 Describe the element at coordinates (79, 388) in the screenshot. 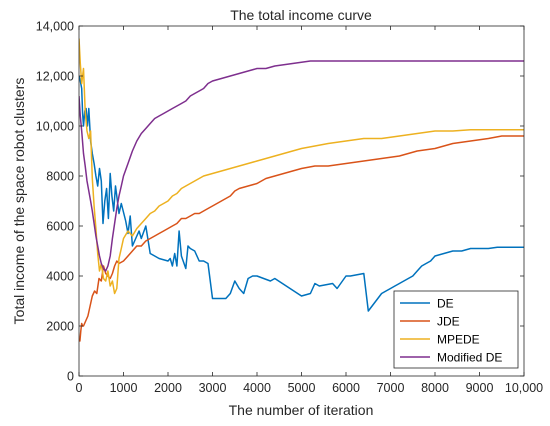

I see `x-tick-label: 0` at that location.